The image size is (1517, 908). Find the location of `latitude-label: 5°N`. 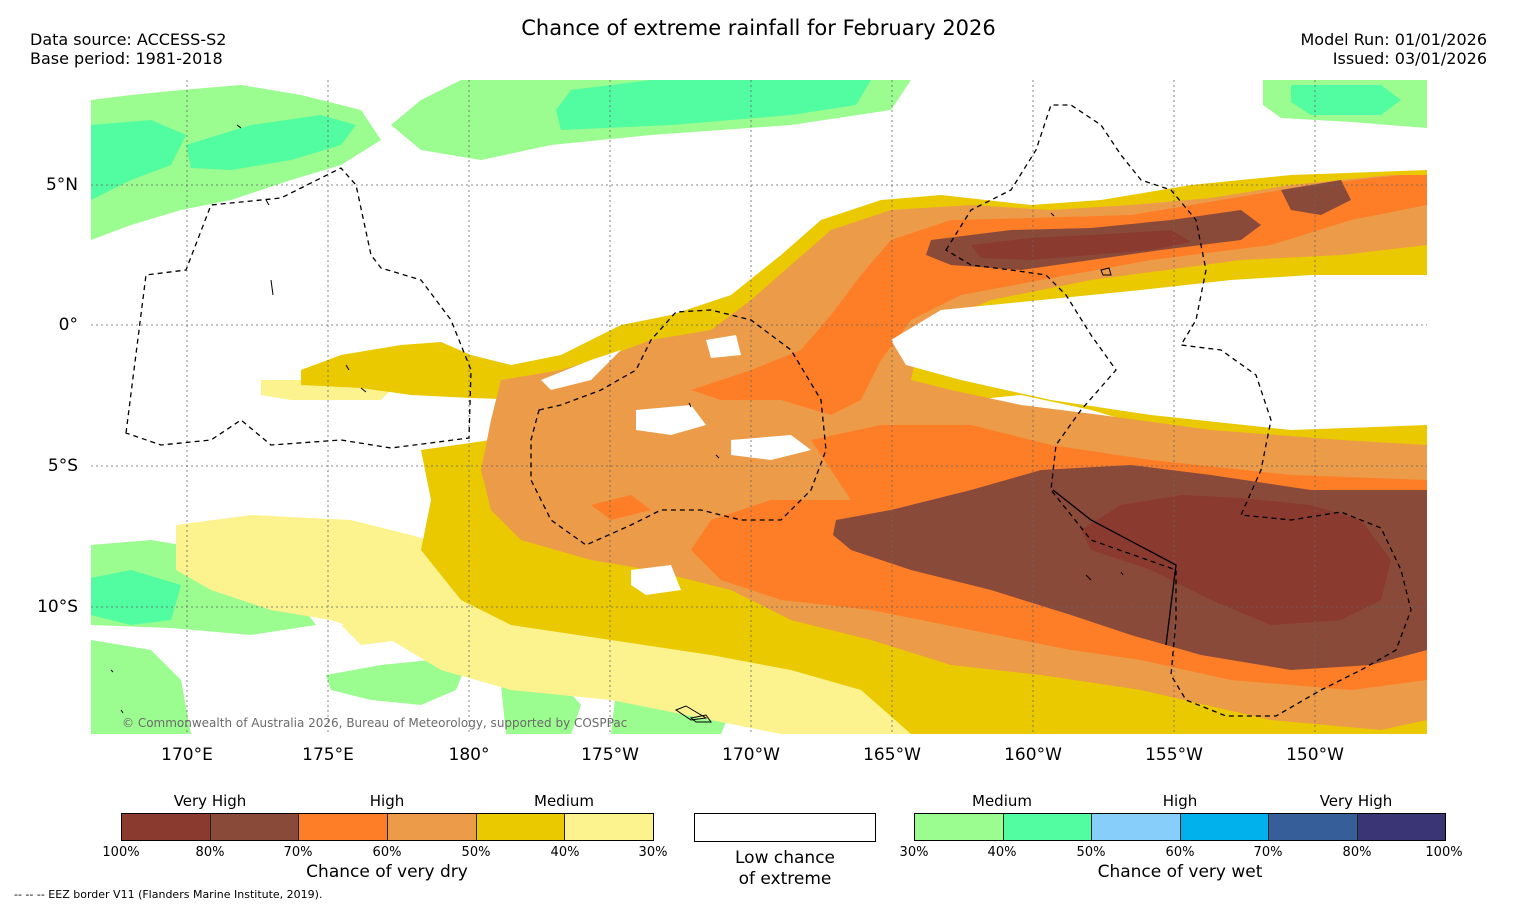

latitude-label: 5°N is located at coordinates (61, 185).